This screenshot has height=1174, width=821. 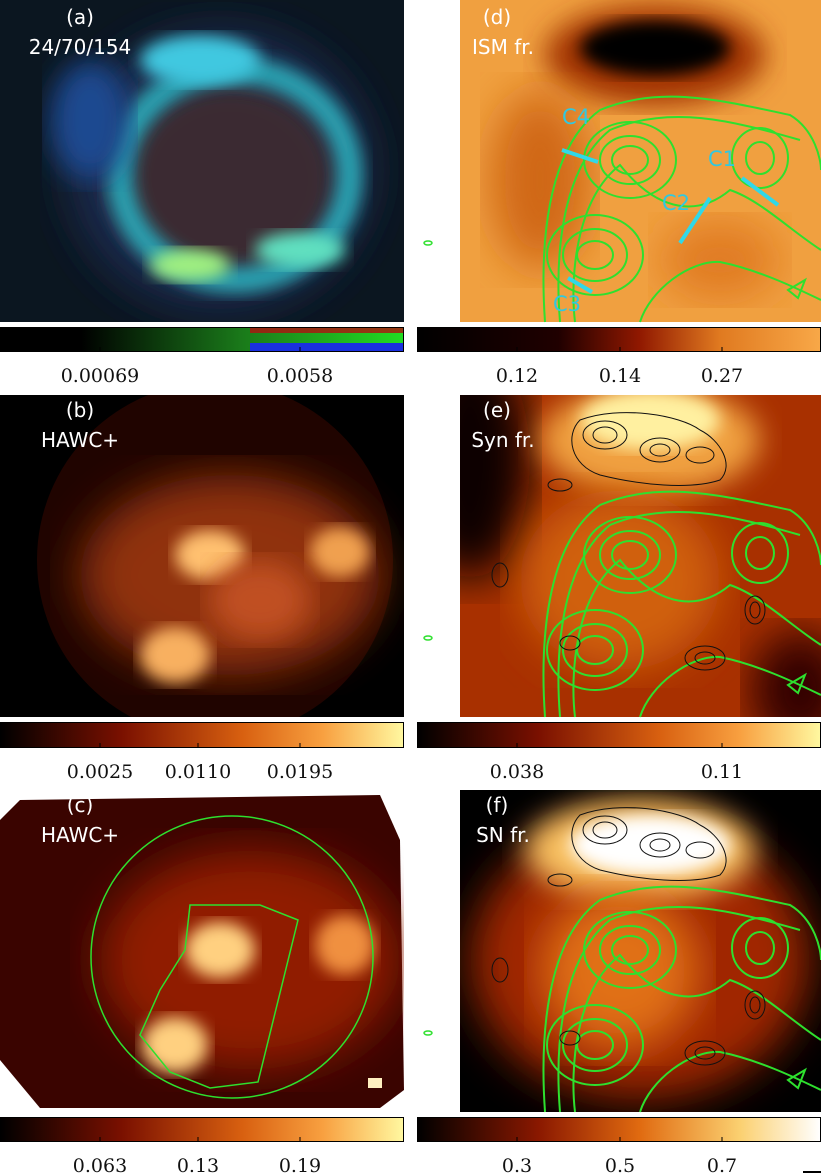 What do you see at coordinates (497, 17) in the screenshot?
I see `panel-label: (d)` at bounding box center [497, 17].